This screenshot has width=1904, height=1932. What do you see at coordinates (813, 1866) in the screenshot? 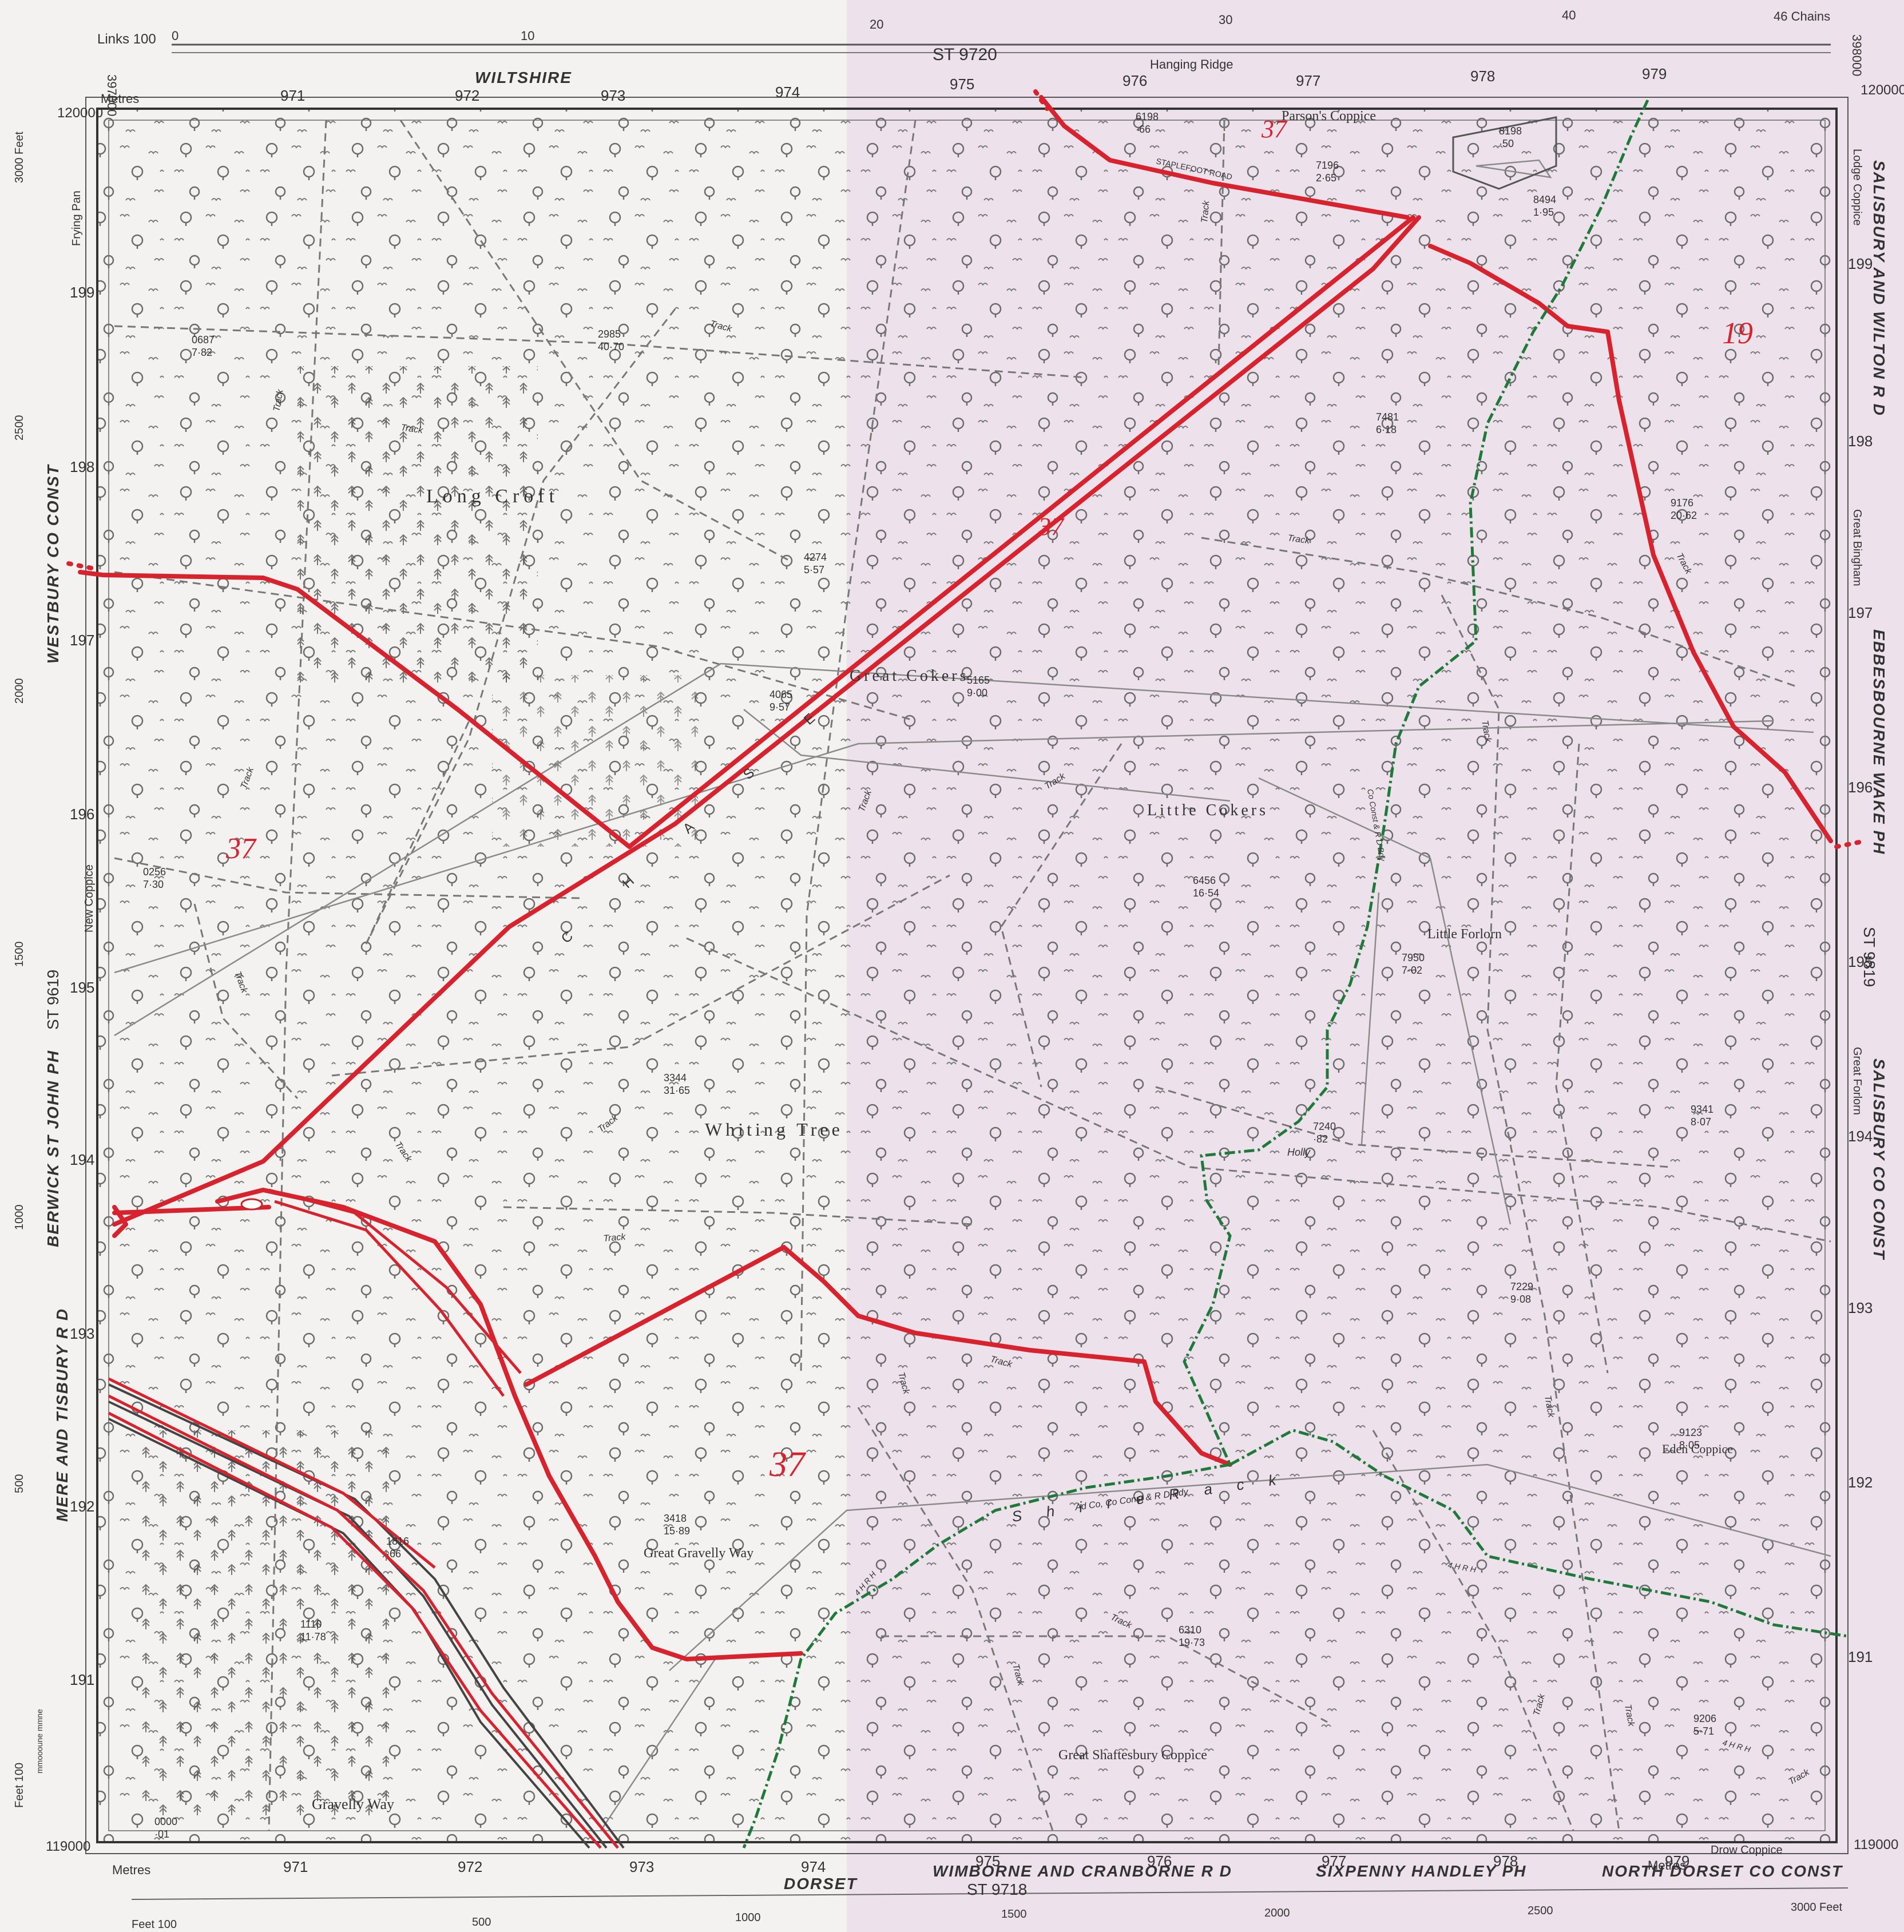
I see `easting-974-bottom: 974` at bounding box center [813, 1866].